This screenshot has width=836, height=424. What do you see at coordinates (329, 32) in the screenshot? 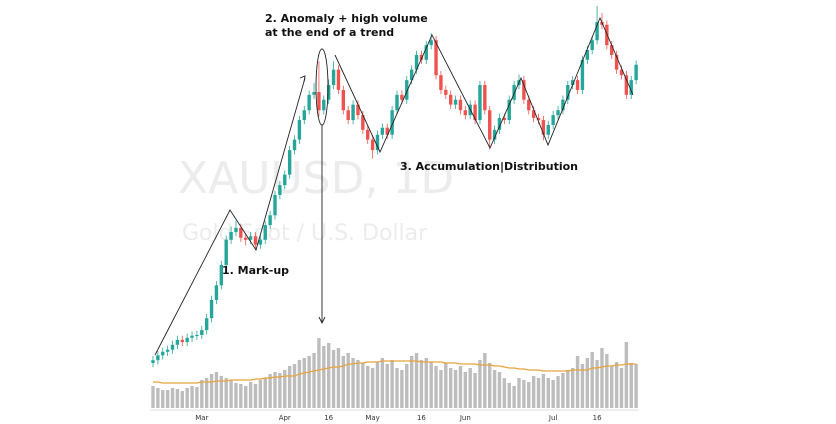
I see `annotation: at the end of a trend` at bounding box center [329, 32].